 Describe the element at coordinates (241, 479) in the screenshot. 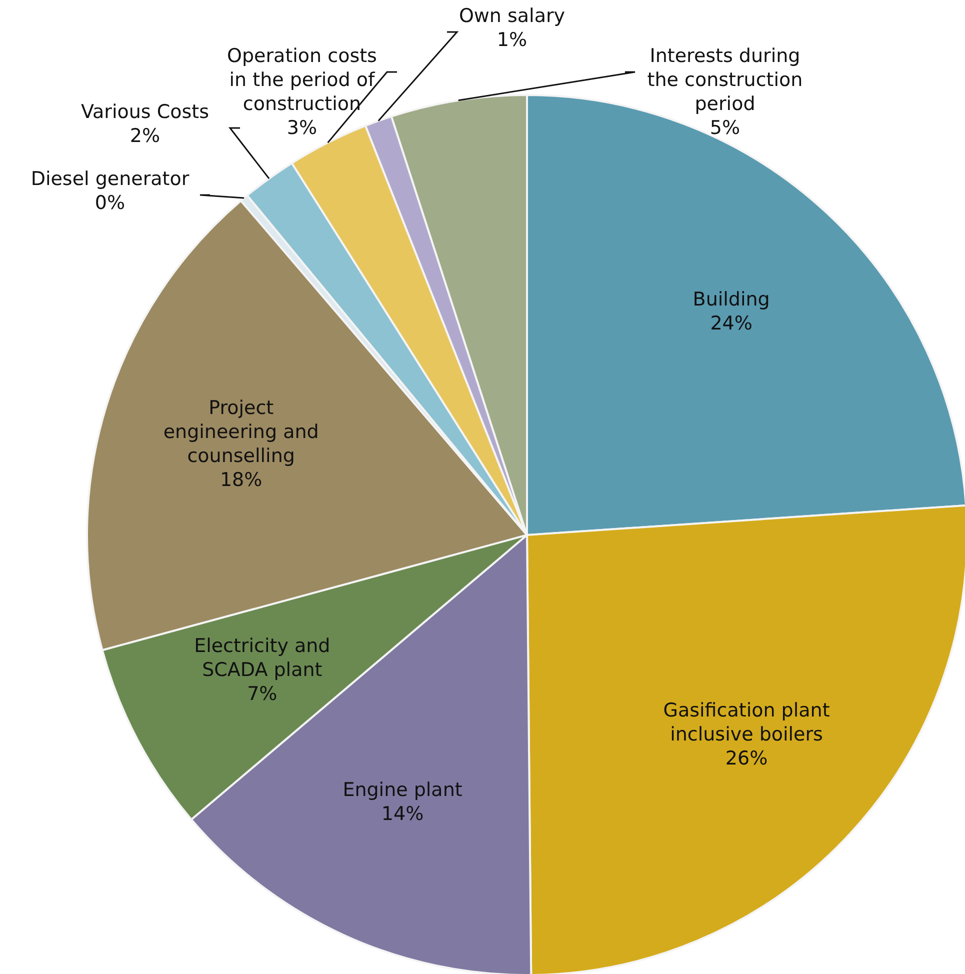

I see `data-label: 18%` at that location.